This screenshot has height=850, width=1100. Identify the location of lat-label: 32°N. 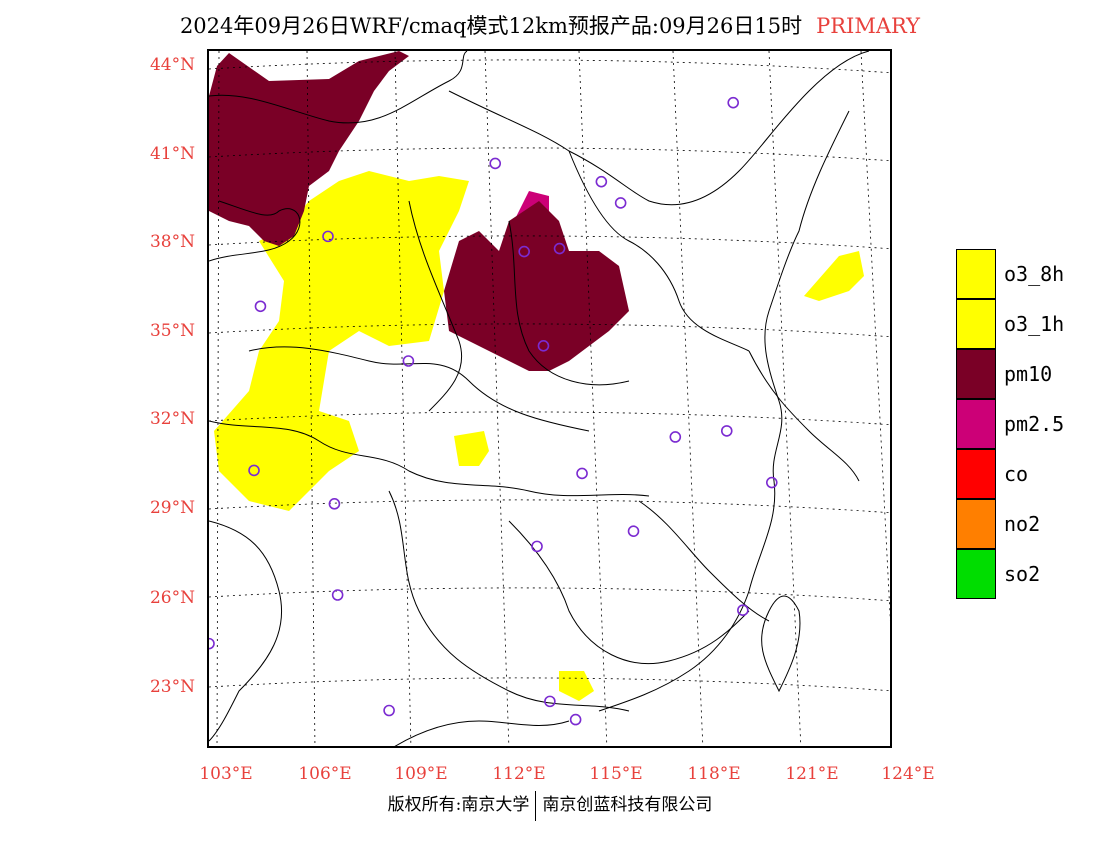
(172, 419).